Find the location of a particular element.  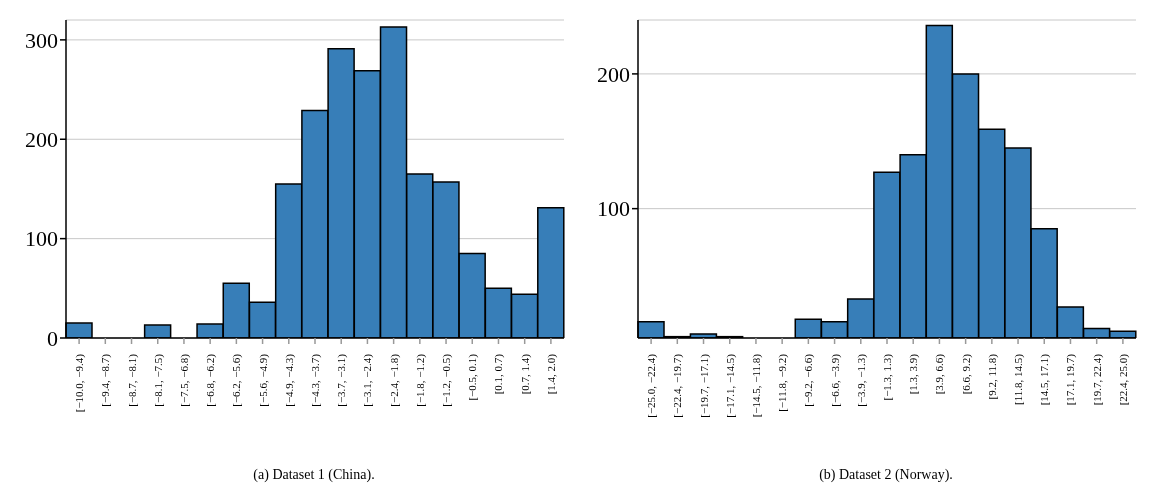

x-tick-label: [−4.3, −3.7) is located at coordinates (315, 380).